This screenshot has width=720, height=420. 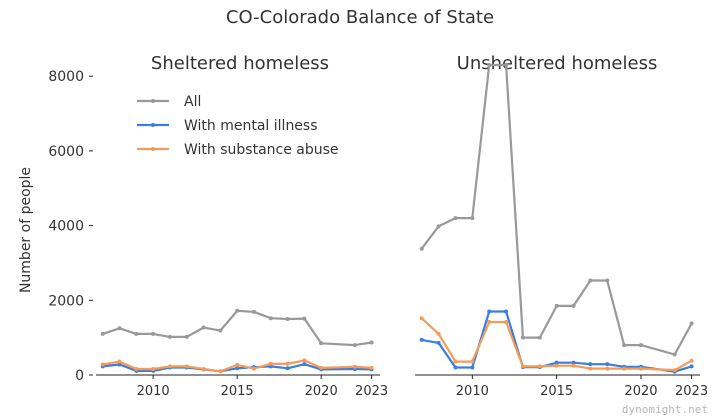 I want to click on series-line-all, so click(x=237, y=328).